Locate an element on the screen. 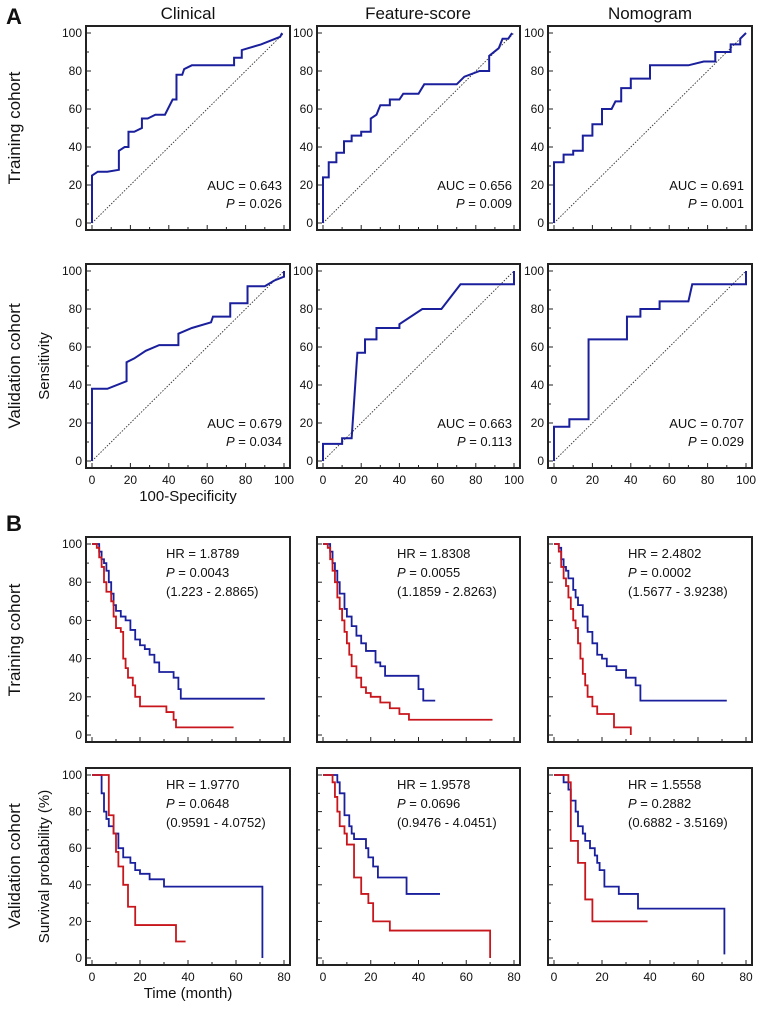  p-value-label: P = 0.0043 is located at coordinates (197, 572).